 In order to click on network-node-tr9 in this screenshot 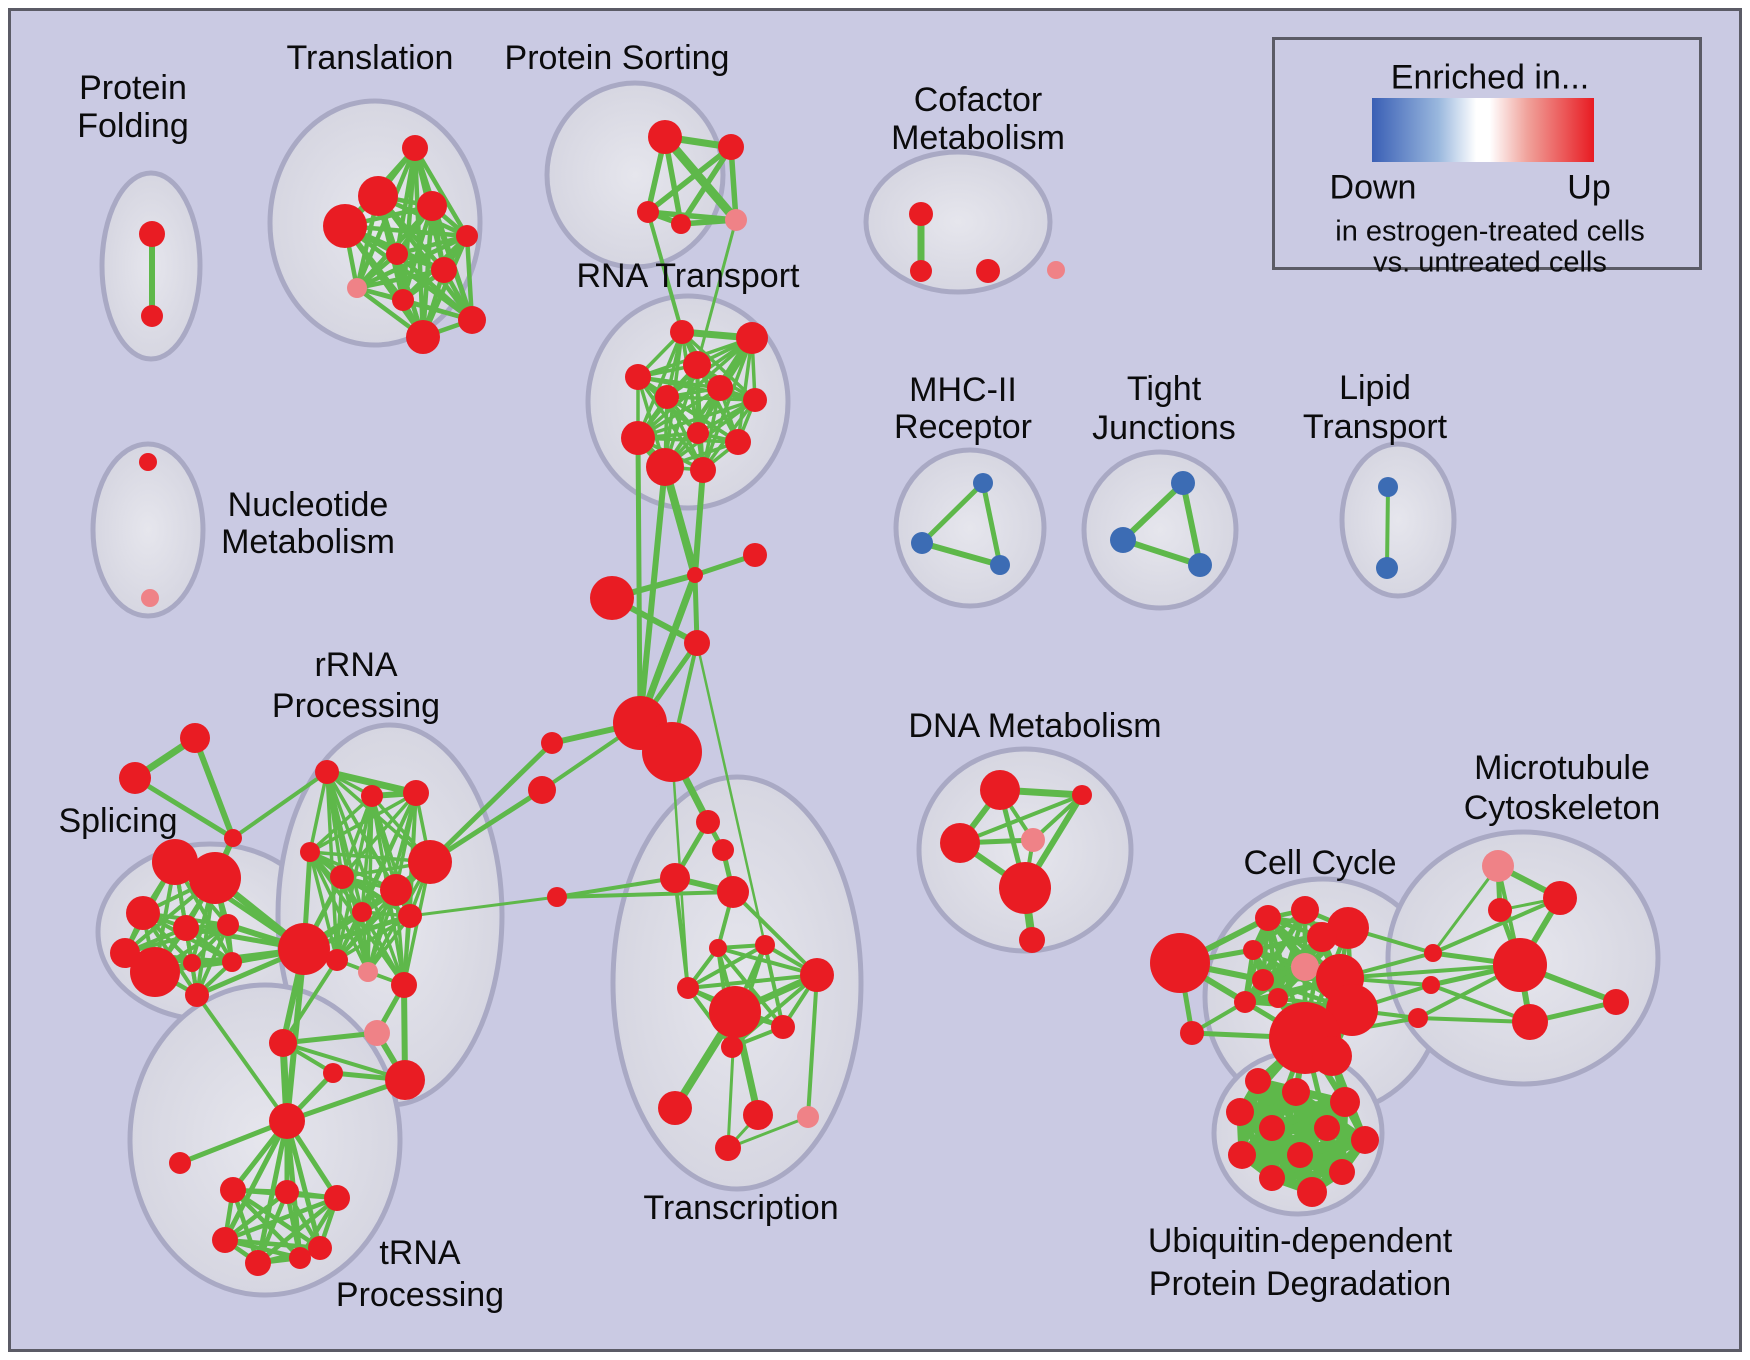, I will do `click(735, 1012)`.